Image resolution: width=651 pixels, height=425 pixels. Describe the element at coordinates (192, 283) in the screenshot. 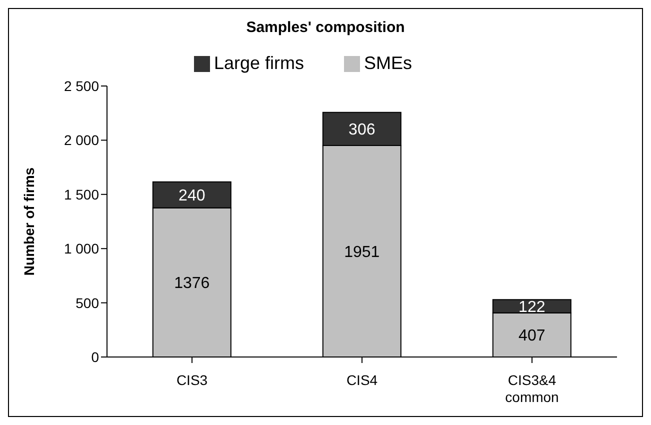

I see `data-label: 1376` at that location.